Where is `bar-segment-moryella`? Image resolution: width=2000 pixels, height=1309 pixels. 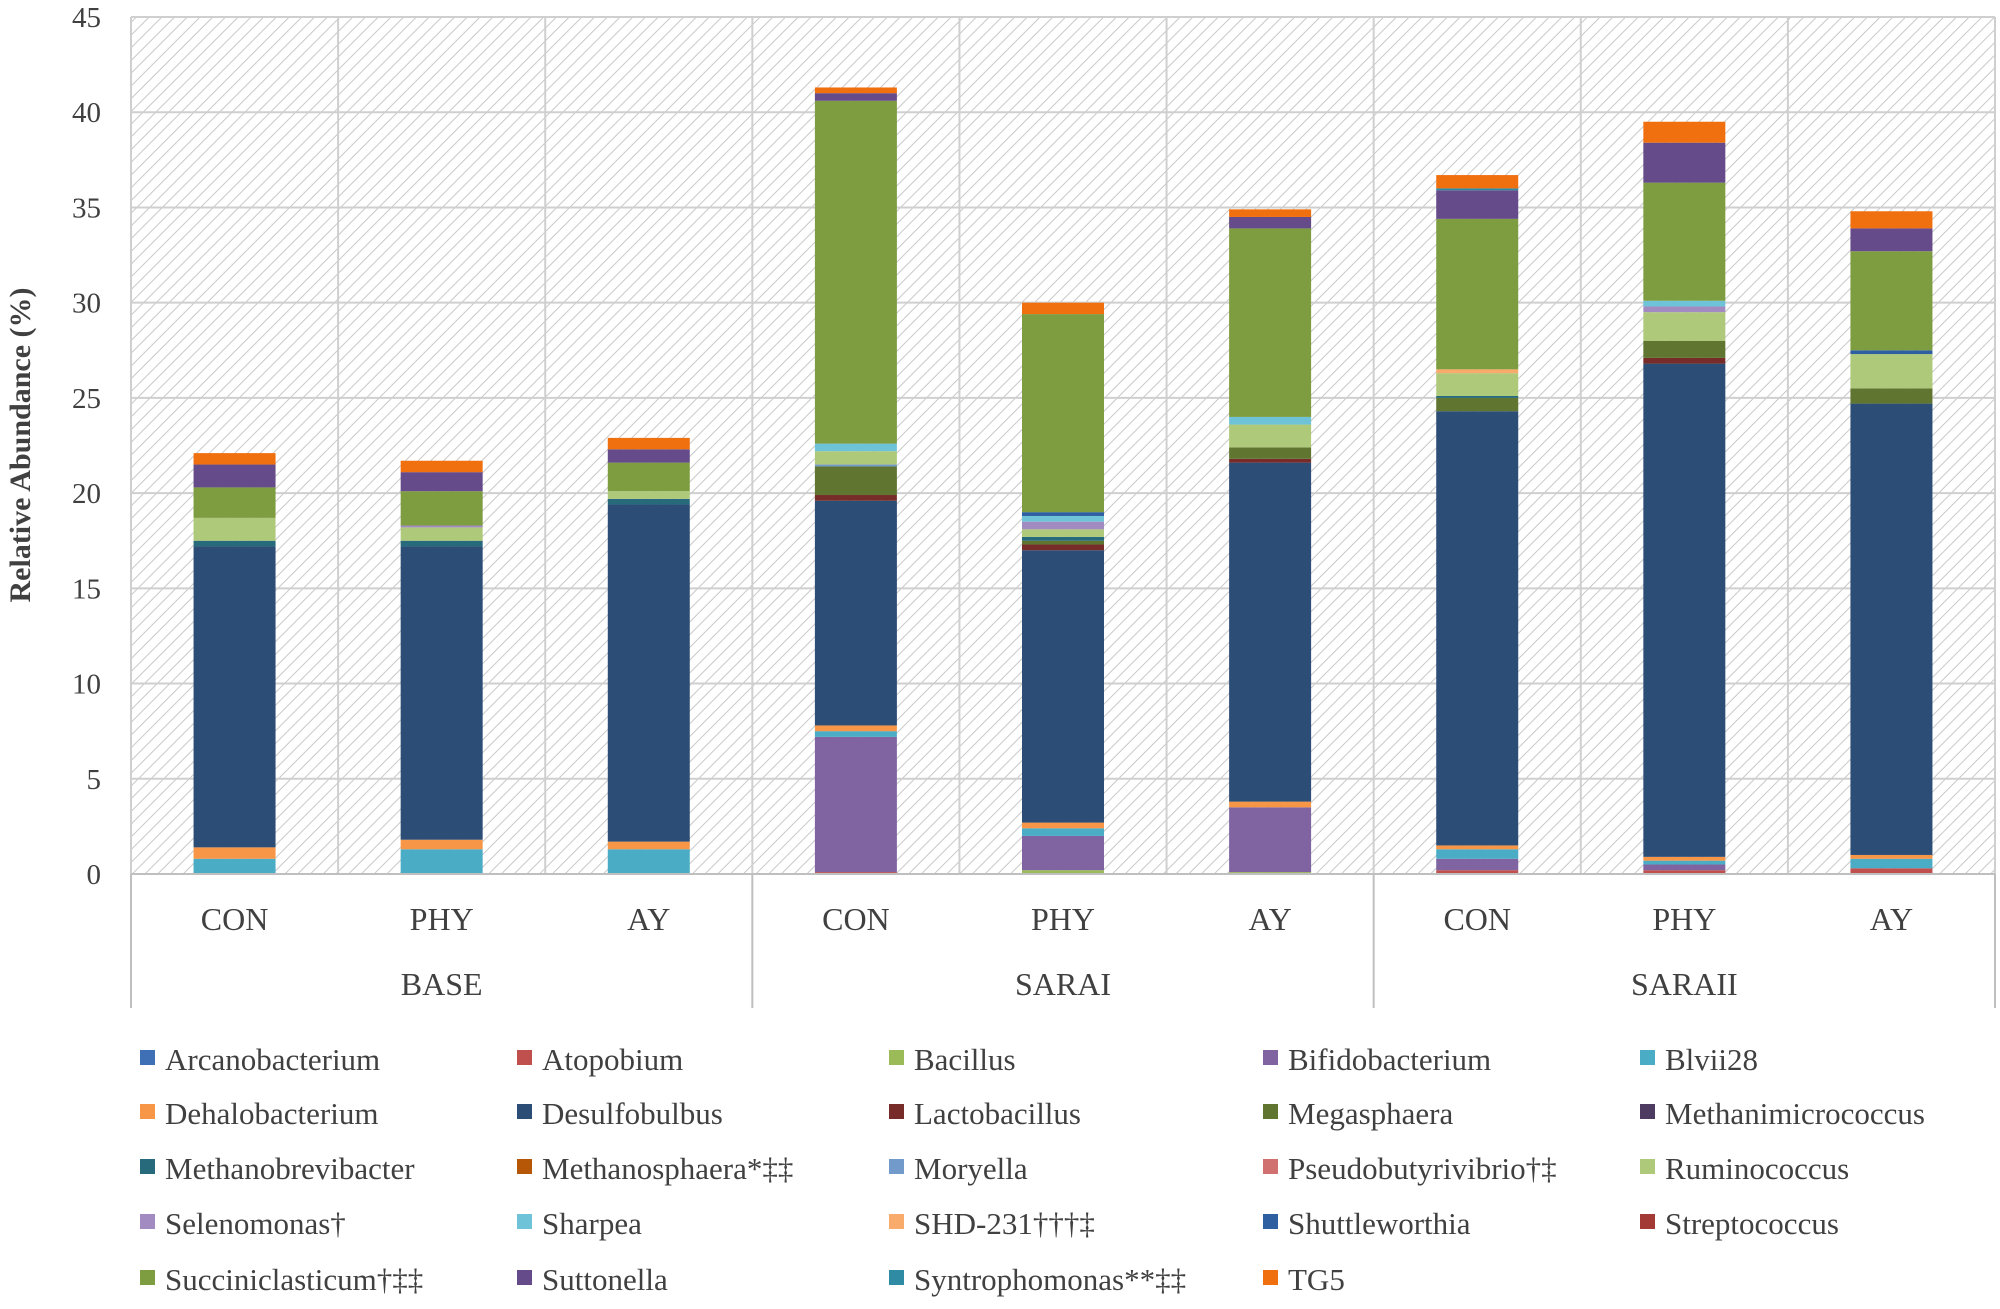
bar-segment-moryella is located at coordinates (855, 465).